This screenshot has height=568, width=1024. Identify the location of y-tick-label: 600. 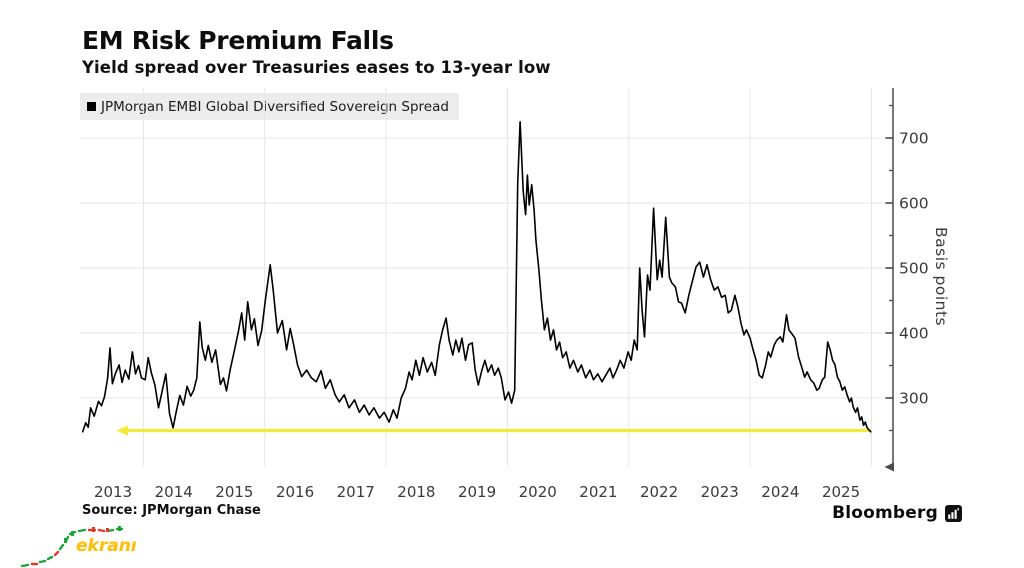
(914, 204).